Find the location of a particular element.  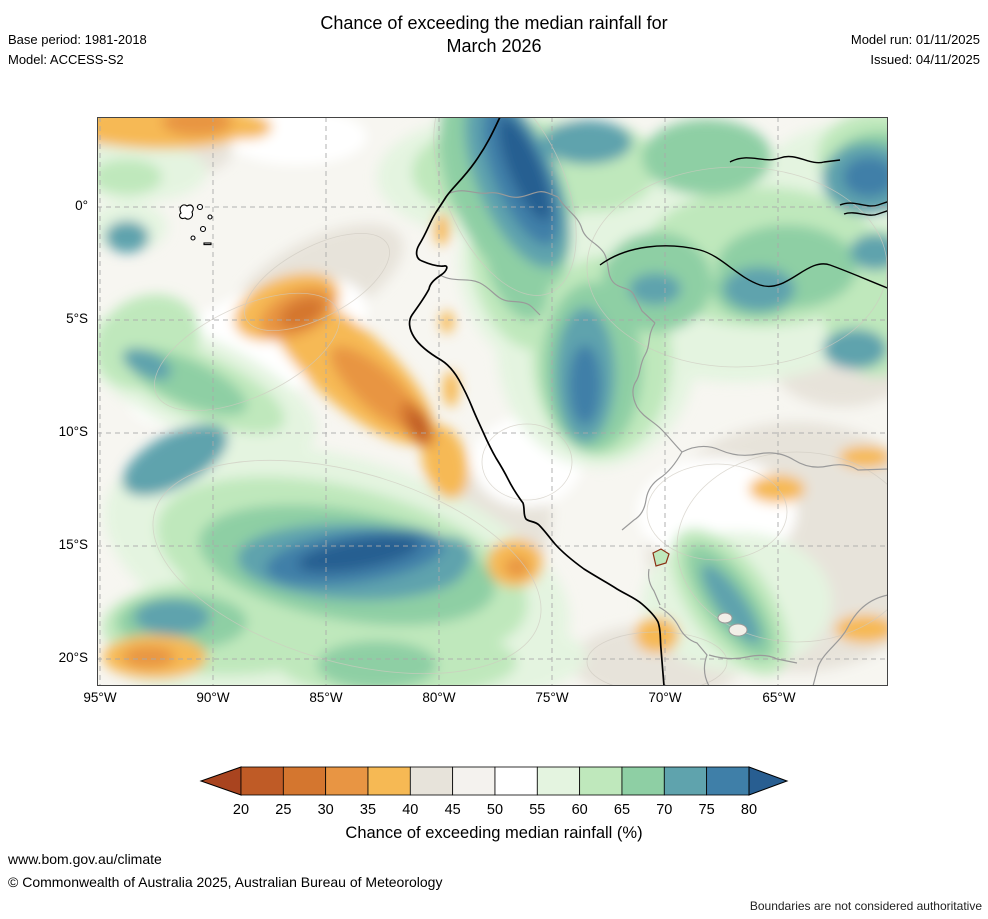

lakes is located at coordinates (700, 592).